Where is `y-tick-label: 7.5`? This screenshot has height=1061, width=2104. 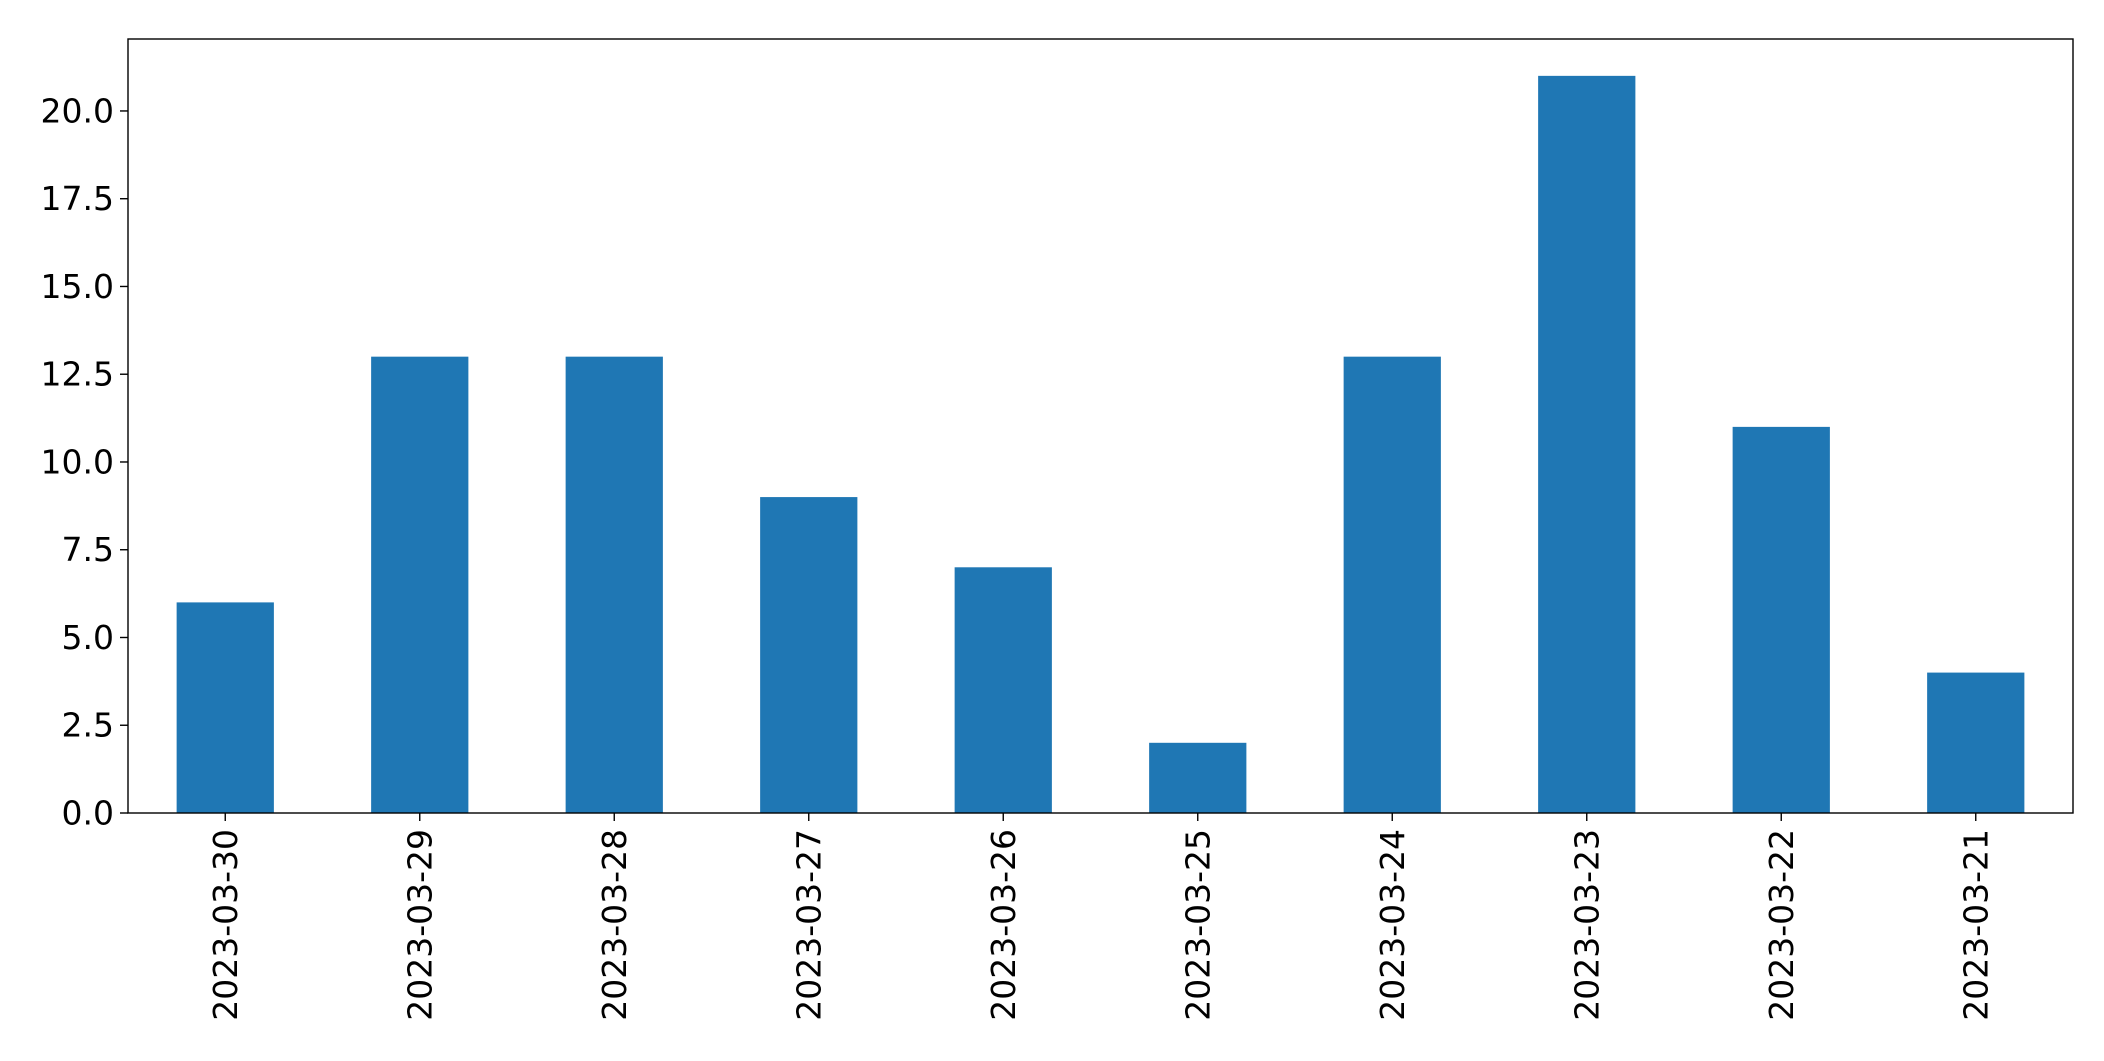 y-tick-label: 7.5 is located at coordinates (88, 549).